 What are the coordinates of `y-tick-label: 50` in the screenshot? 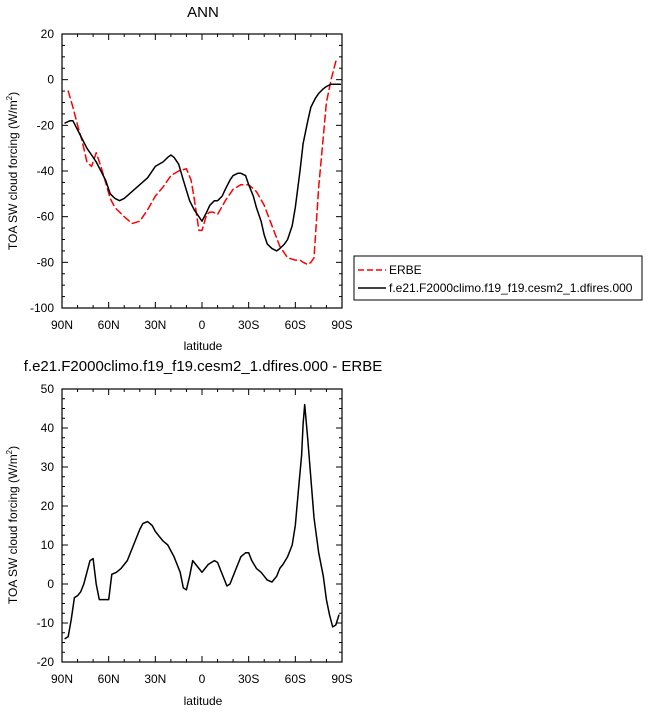 It's located at (48, 389).